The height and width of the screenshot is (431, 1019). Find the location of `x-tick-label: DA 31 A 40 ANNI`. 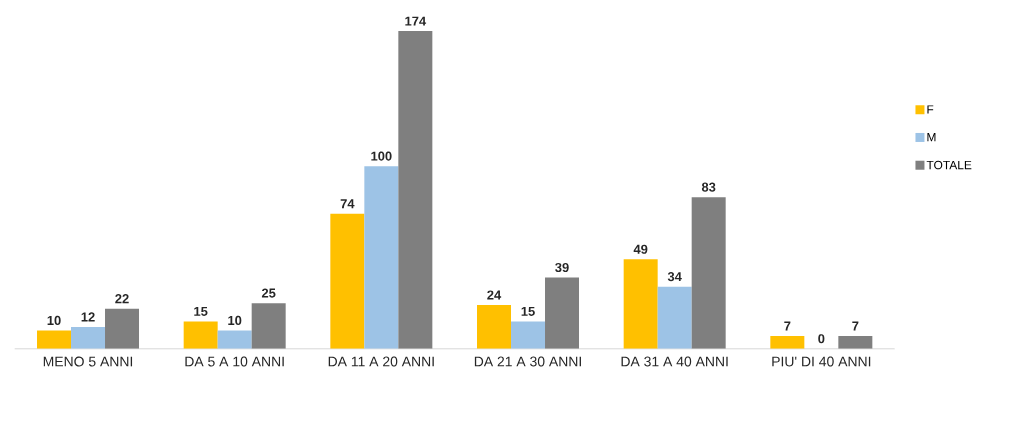

x-tick-label: DA 31 A 40 ANNI is located at coordinates (674, 361).